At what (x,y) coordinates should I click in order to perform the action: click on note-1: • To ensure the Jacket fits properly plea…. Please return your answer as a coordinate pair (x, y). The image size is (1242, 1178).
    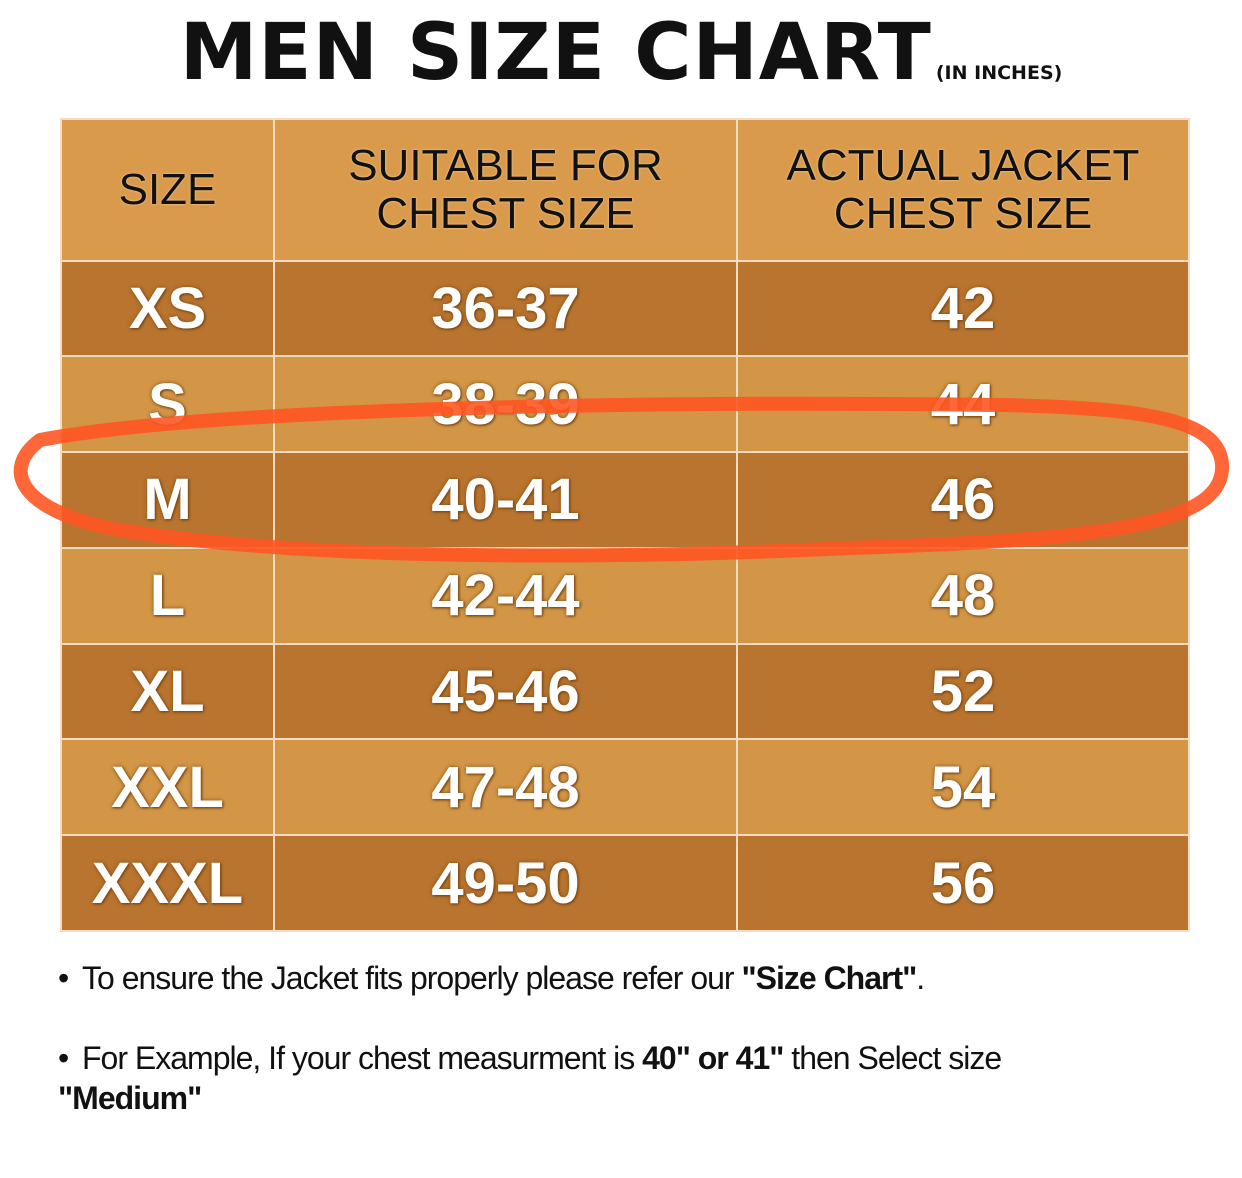
    Looking at the image, I should click on (598, 978).